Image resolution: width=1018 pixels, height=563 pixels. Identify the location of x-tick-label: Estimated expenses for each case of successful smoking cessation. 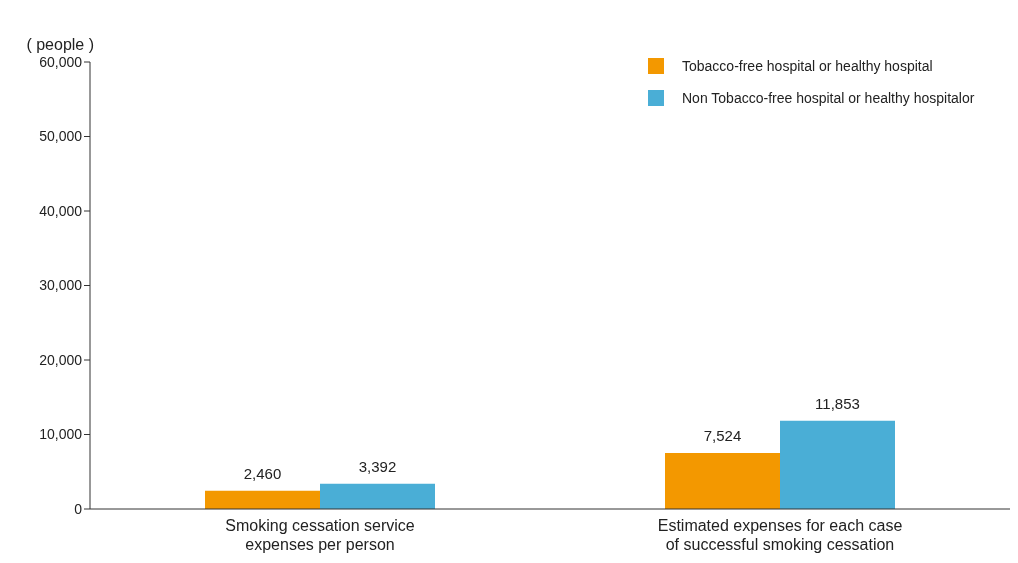
(780, 535).